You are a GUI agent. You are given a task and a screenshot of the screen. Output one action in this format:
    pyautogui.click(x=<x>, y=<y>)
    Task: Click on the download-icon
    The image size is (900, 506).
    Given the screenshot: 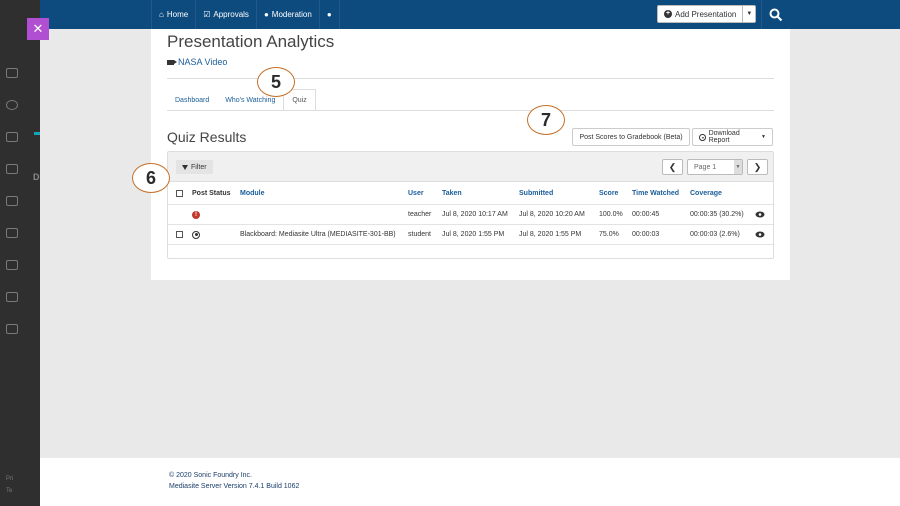 What is the action you would take?
    pyautogui.click(x=702, y=137)
    